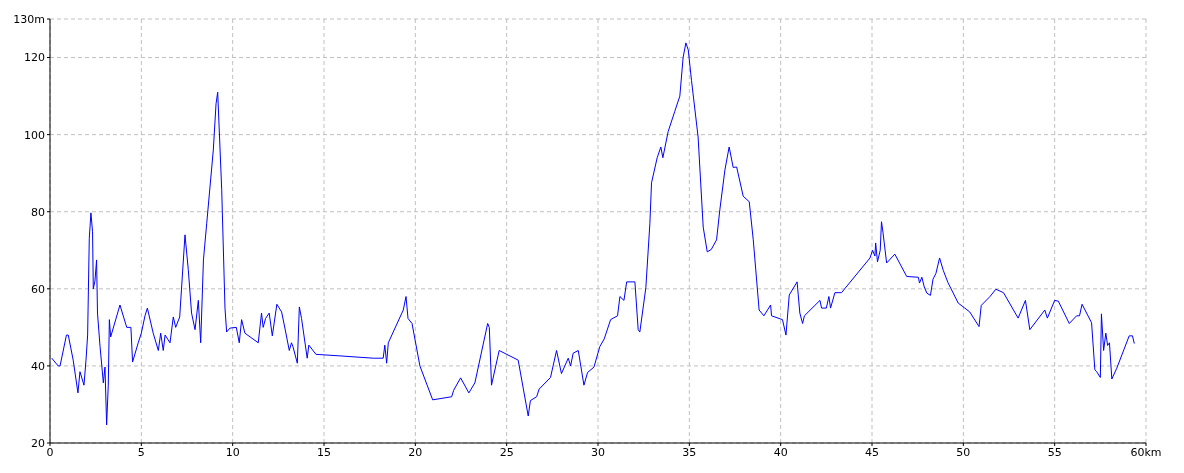 The image size is (1184, 473). What do you see at coordinates (38, 443) in the screenshot?
I see `y-tick-label: 20` at bounding box center [38, 443].